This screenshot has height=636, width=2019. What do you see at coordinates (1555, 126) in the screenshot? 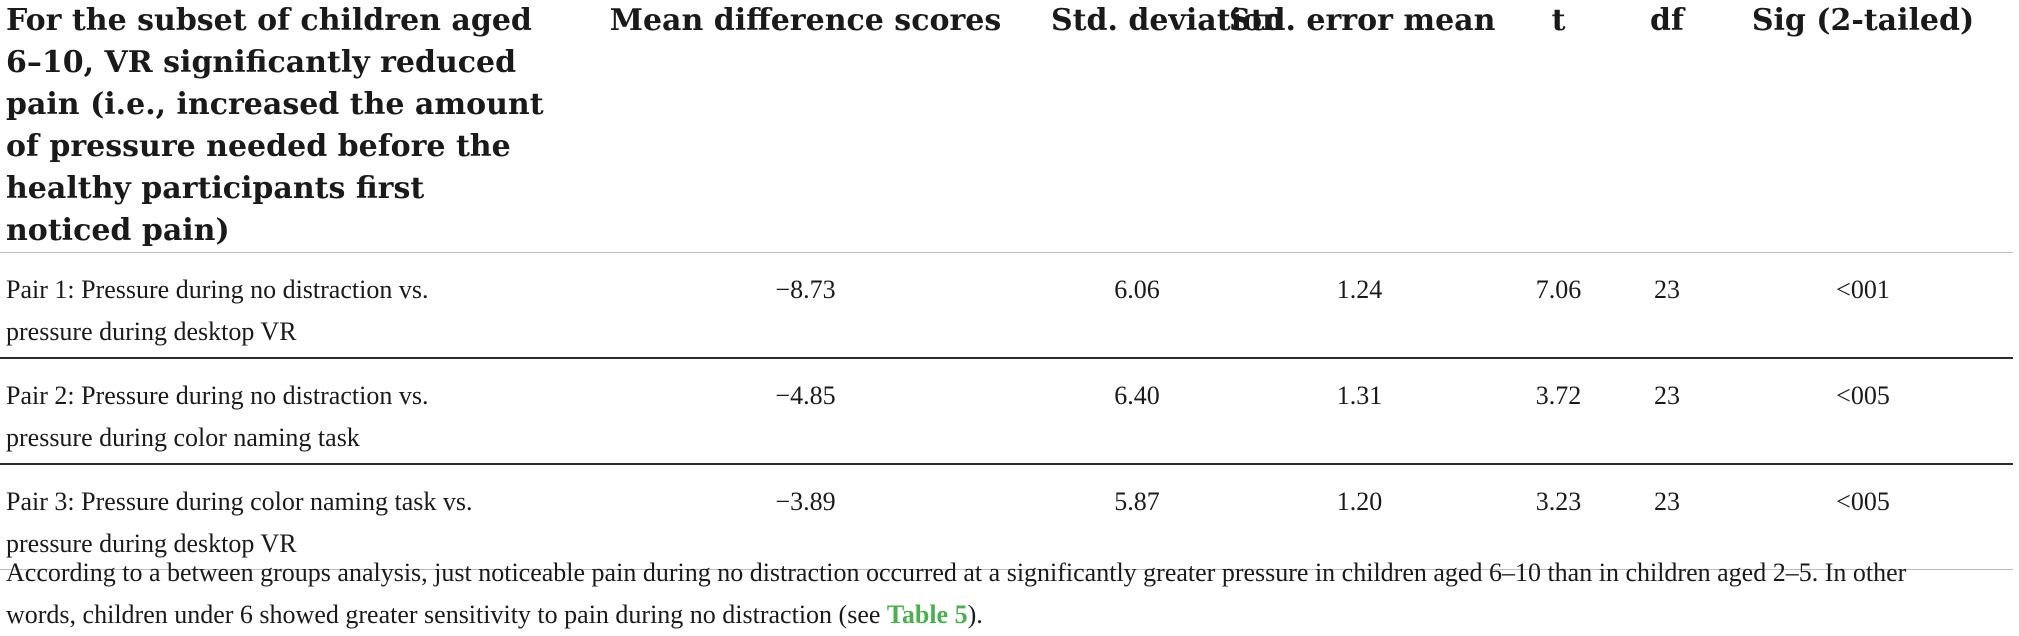
I see `header-t: t` at bounding box center [1555, 126].